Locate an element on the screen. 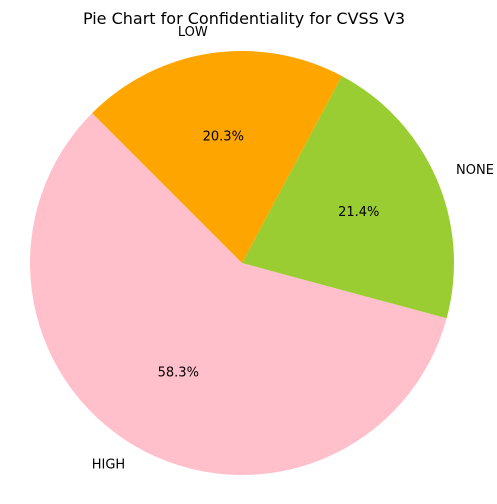 This screenshot has width=497, height=504. slice-percent-low: 20.3% is located at coordinates (223, 137).